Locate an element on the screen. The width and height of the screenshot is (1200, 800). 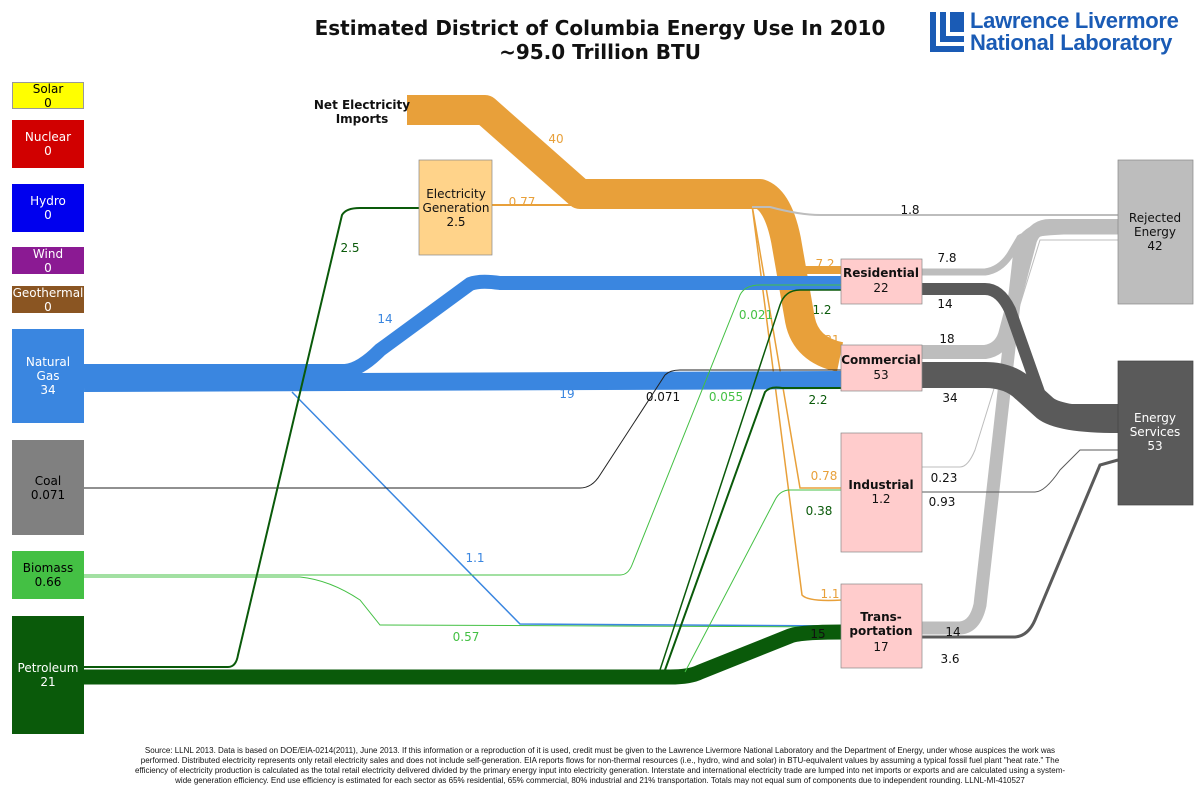
residential-label: Residential is located at coordinates (881, 273).